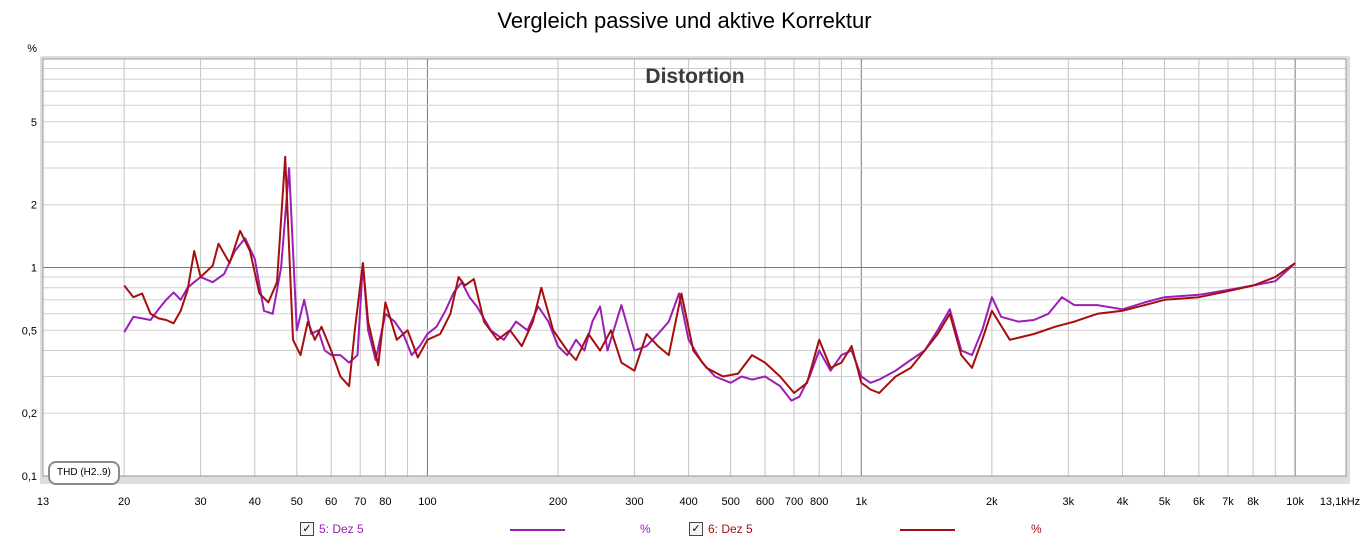  What do you see at coordinates (360, 502) in the screenshot?
I see `x-tick-label: 70` at bounding box center [360, 502].